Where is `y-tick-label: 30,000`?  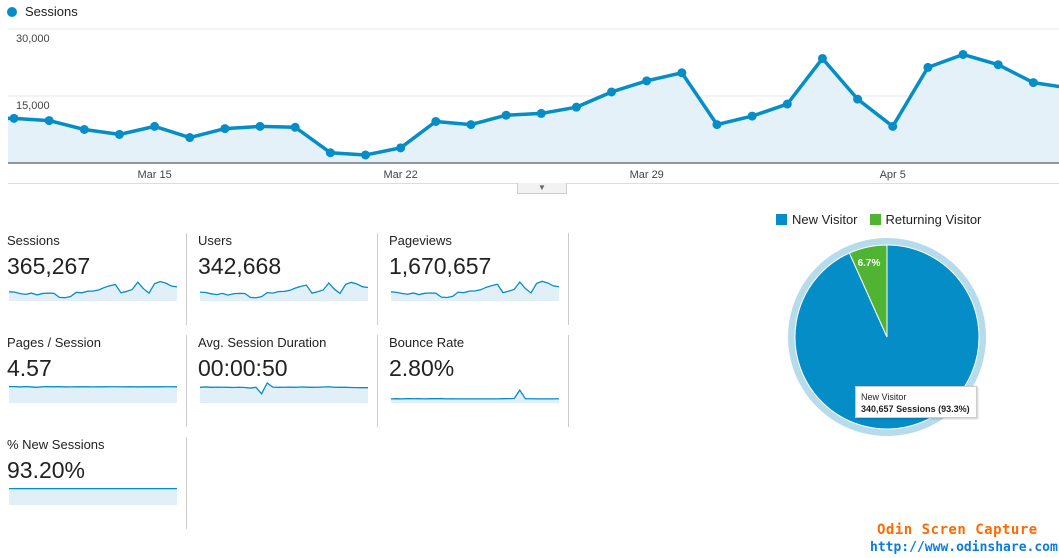 y-tick-label: 30,000 is located at coordinates (33, 39).